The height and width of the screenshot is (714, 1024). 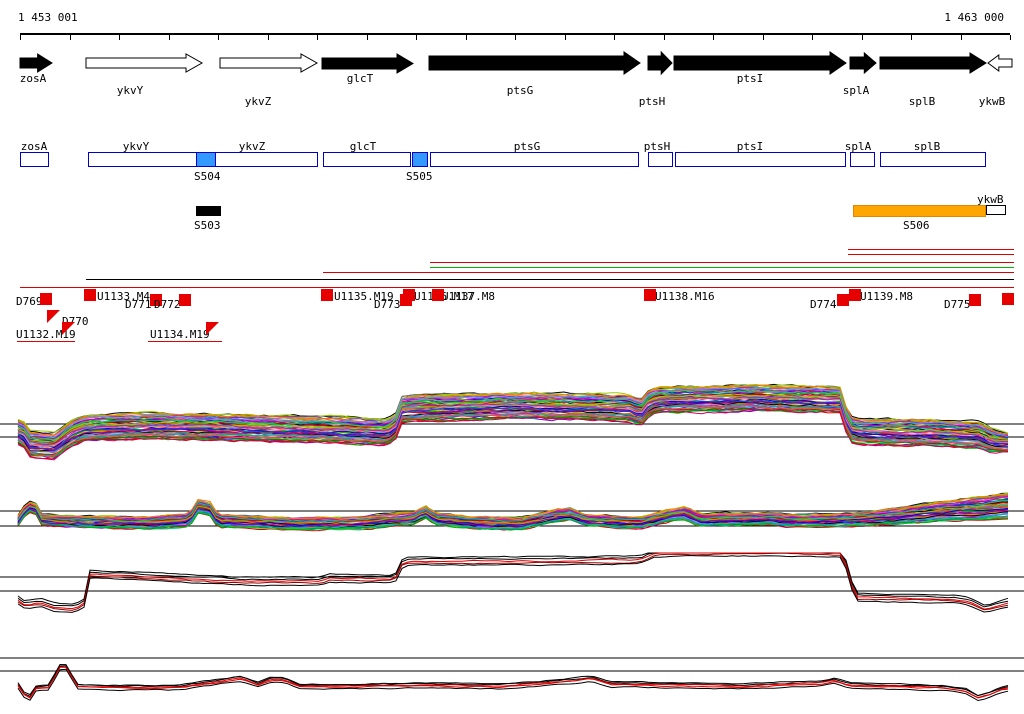 What do you see at coordinates (863, 63) in the screenshot?
I see `gene-arrow-splA` at bounding box center [863, 63].